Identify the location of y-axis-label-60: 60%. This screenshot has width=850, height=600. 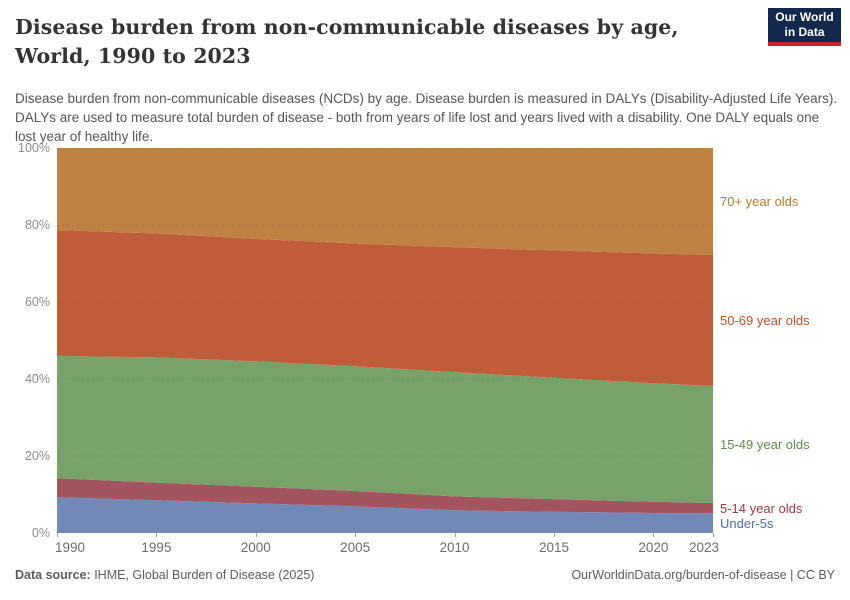
(37, 302).